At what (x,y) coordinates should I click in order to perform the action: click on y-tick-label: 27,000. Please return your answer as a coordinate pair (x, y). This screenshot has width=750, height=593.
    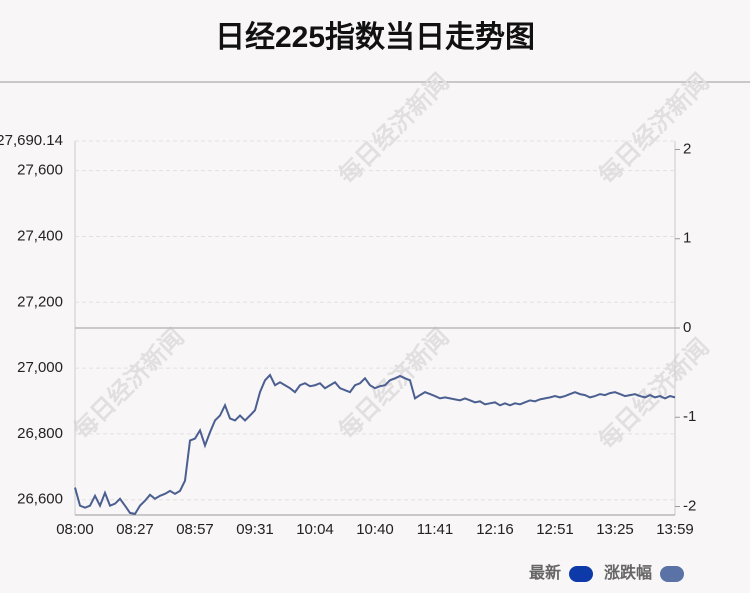
    Looking at the image, I should click on (40, 367).